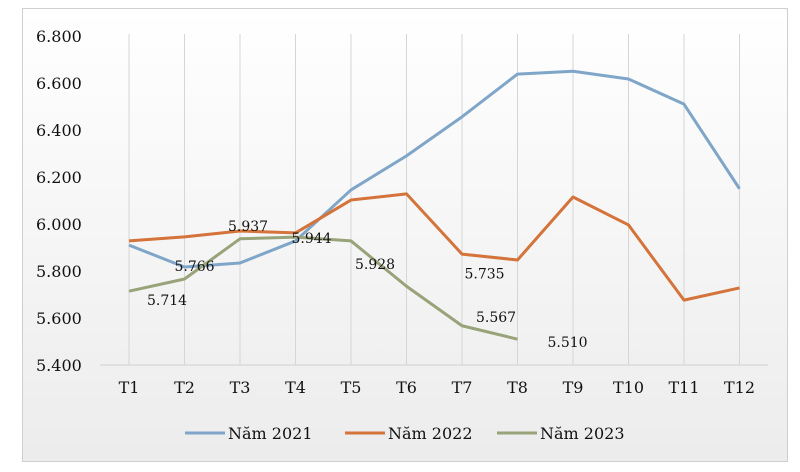 This screenshot has width=800, height=472. I want to click on y-tick-label: 5.600, so click(59, 318).